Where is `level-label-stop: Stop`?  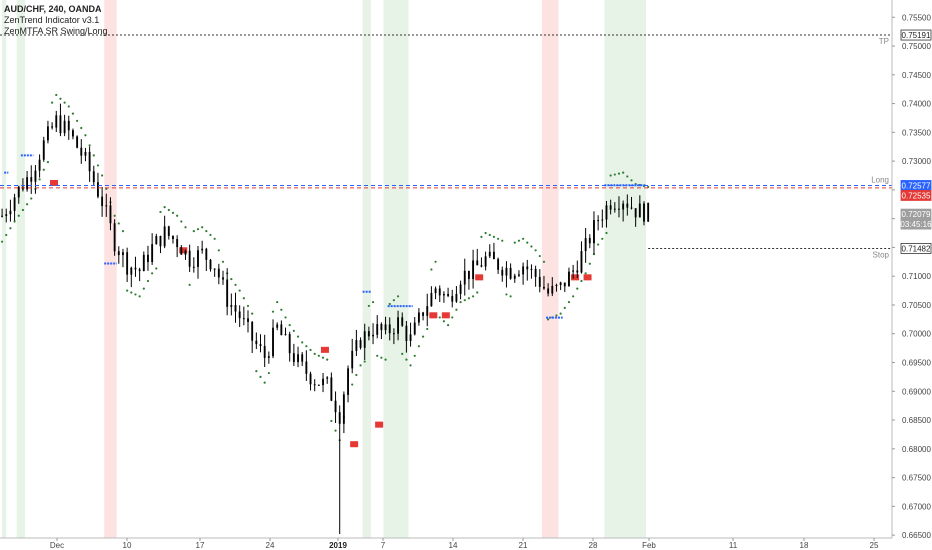 level-label-stop: Stop is located at coordinates (881, 254).